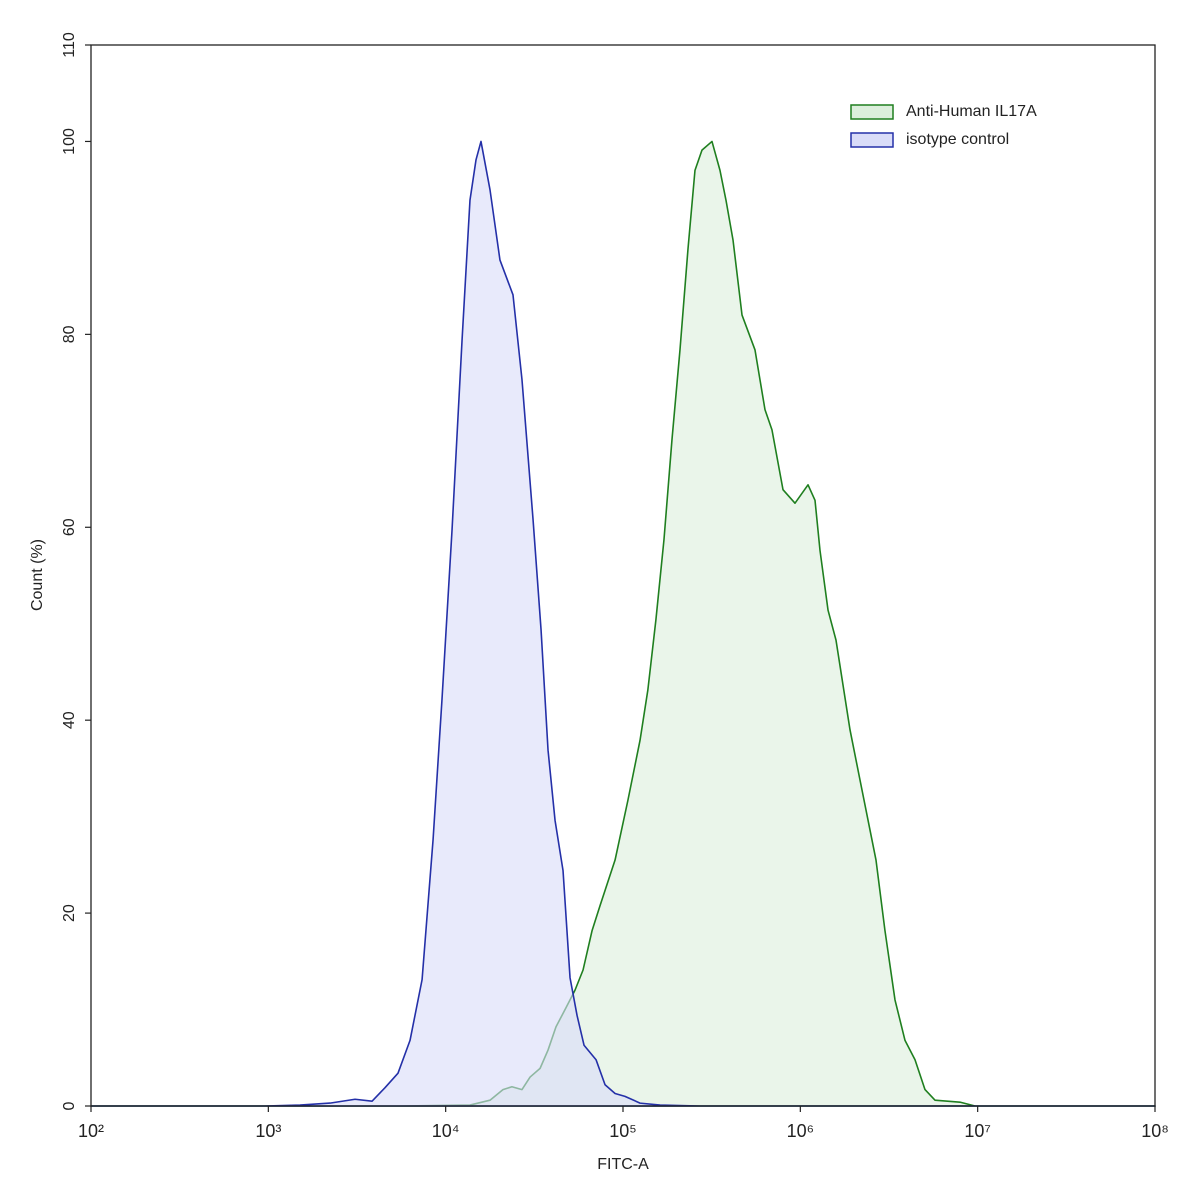  Describe the element at coordinates (446, 1131) in the screenshot. I see `x-tick-label: 10⁴` at that location.